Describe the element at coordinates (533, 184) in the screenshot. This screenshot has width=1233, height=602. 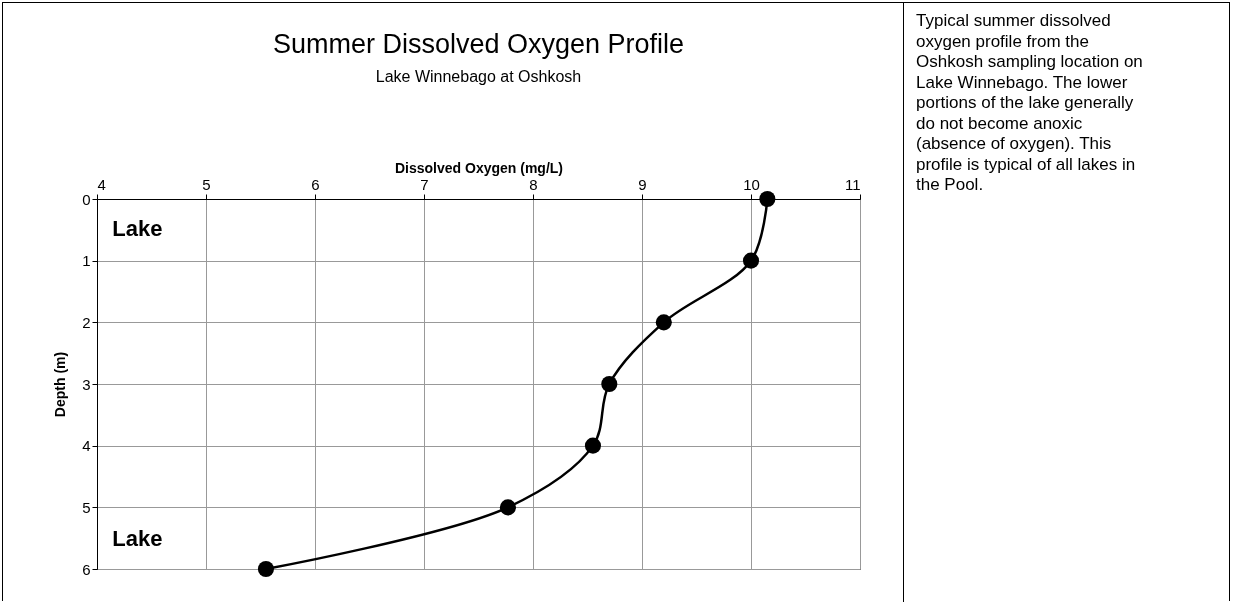
I see `x-tick-label: 8` at that location.